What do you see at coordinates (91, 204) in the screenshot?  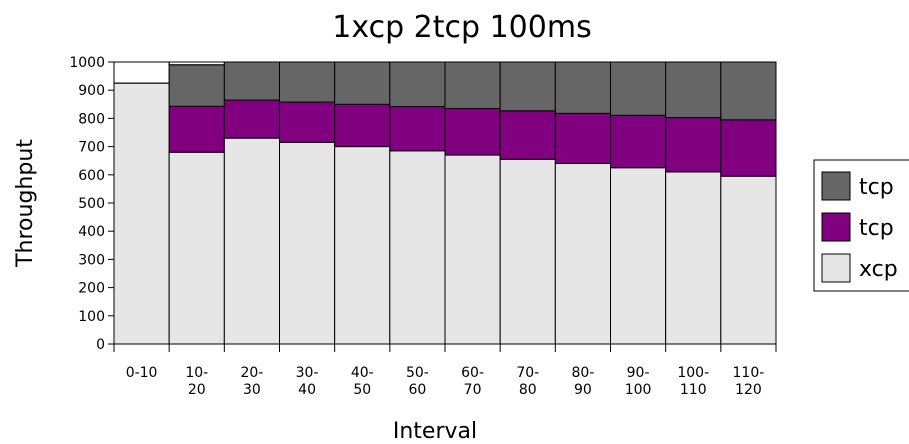 I see `y-tick-label-500: 500` at bounding box center [91, 204].